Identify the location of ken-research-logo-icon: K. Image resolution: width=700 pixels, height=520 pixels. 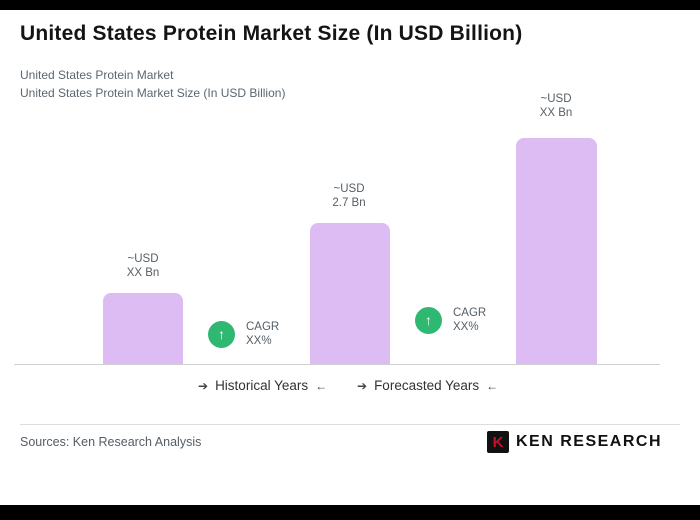
(498, 442).